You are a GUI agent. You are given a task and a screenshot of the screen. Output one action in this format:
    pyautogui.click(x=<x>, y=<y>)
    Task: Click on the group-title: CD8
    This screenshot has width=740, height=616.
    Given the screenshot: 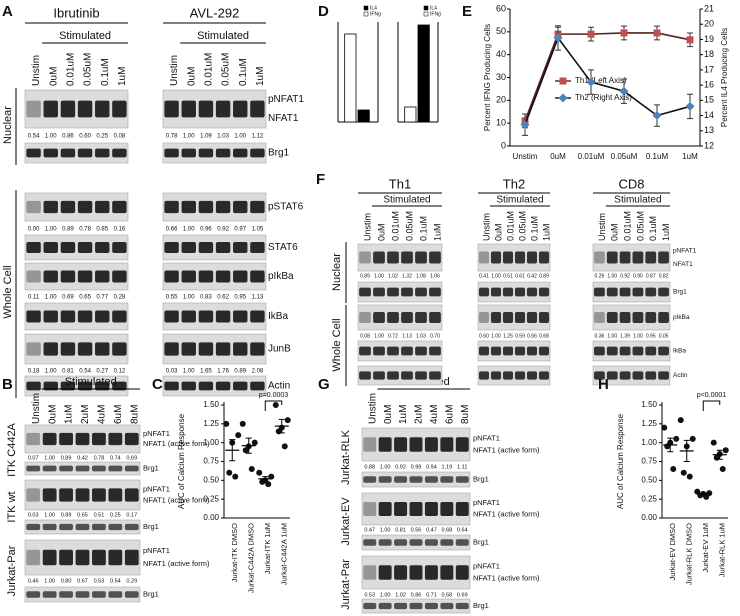 What is the action you would take?
    pyautogui.click(x=631, y=183)
    